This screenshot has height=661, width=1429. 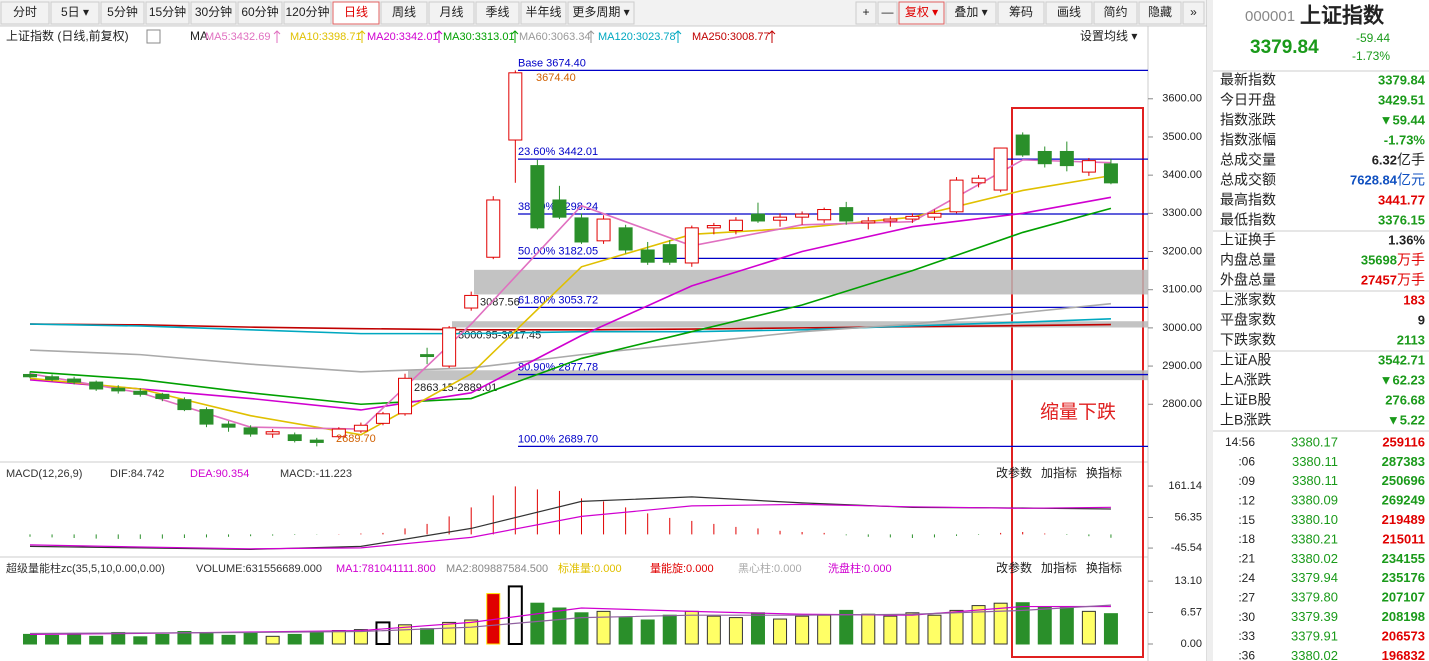 I want to click on y-tick-label: 3200.00, so click(x=1182, y=251).